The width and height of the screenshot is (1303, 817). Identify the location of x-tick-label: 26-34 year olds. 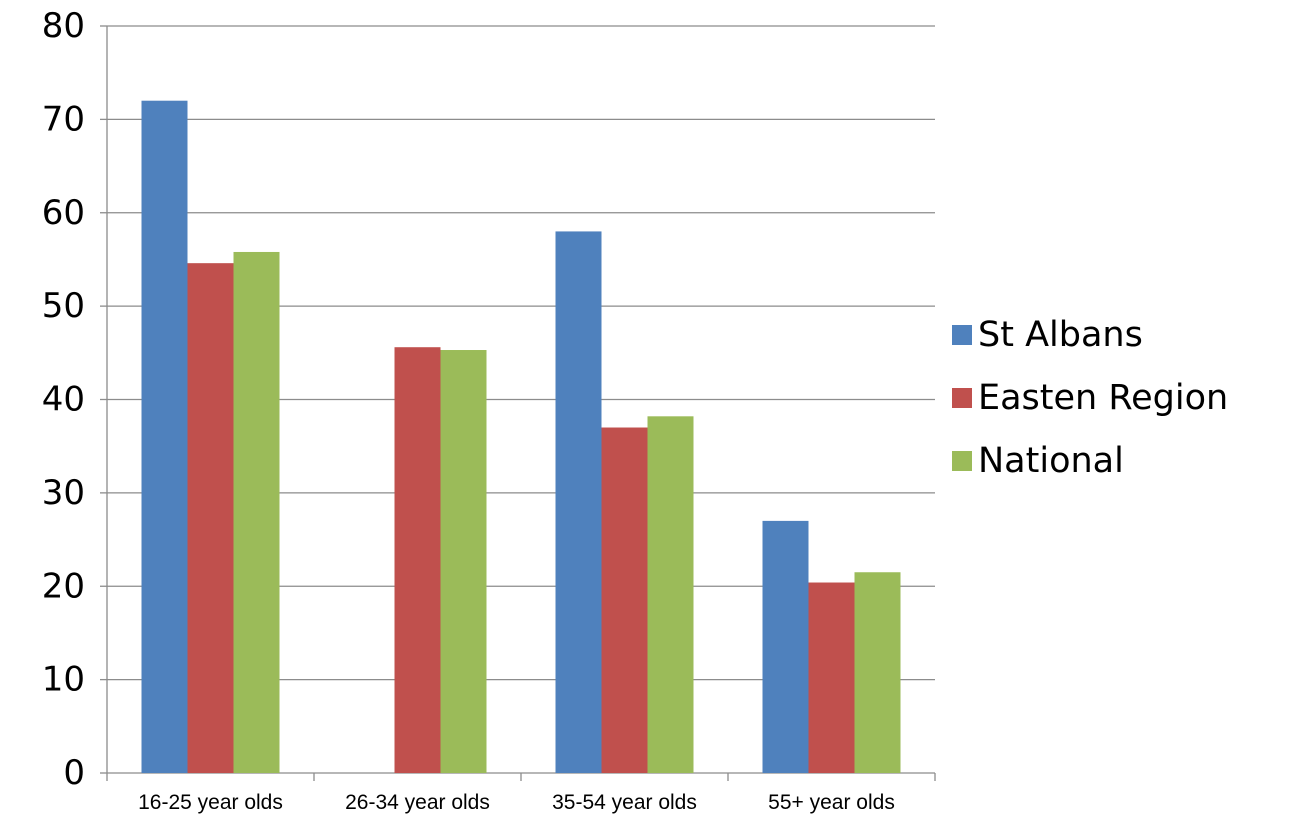
(417, 802).